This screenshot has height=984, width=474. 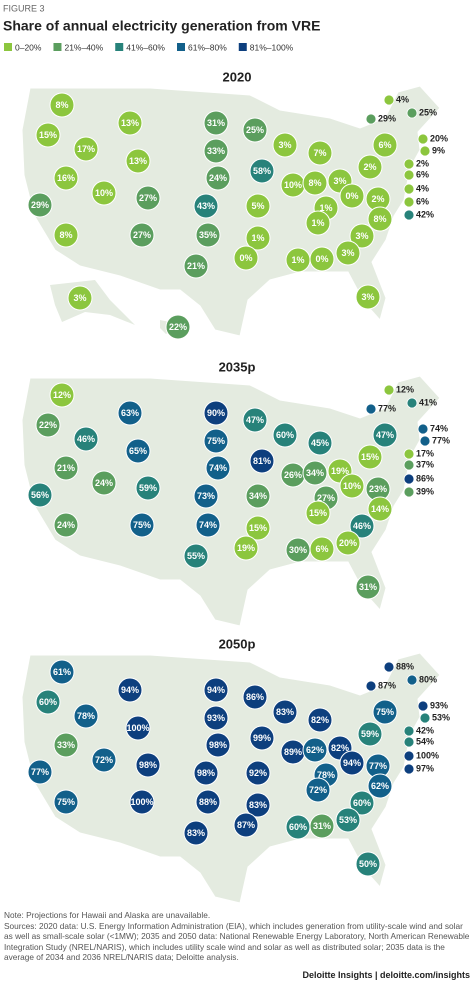 What do you see at coordinates (246, 548) in the screenshot?
I see `state-value-label: 19%` at bounding box center [246, 548].